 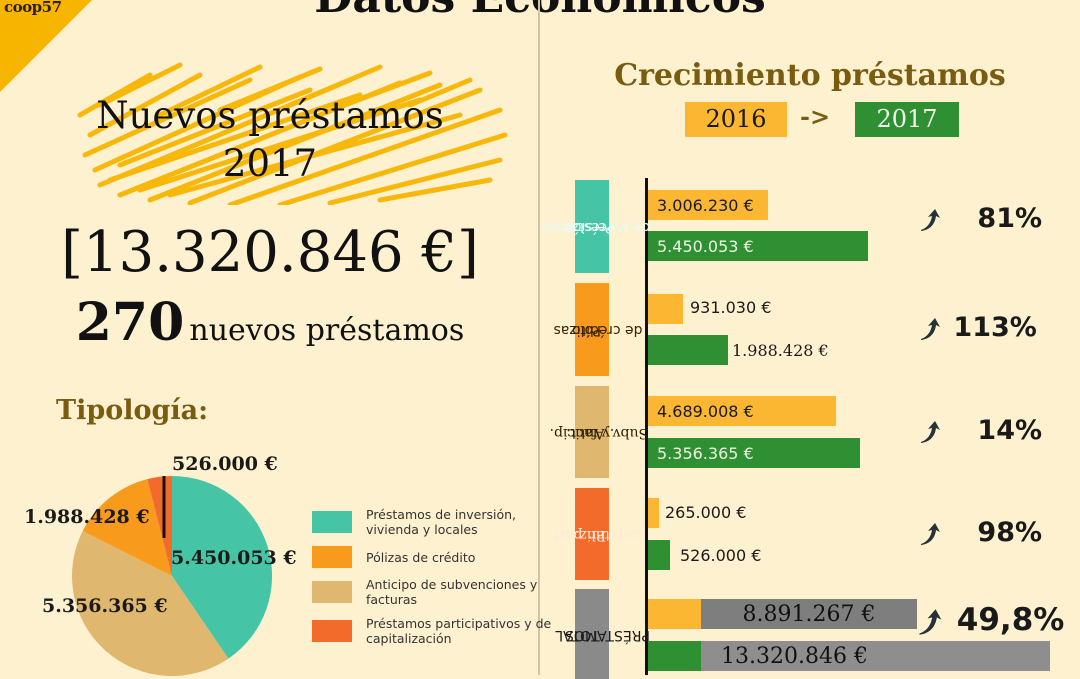 I want to click on new-loans-count: 270 nuevos préstamos, so click(x=270, y=322).